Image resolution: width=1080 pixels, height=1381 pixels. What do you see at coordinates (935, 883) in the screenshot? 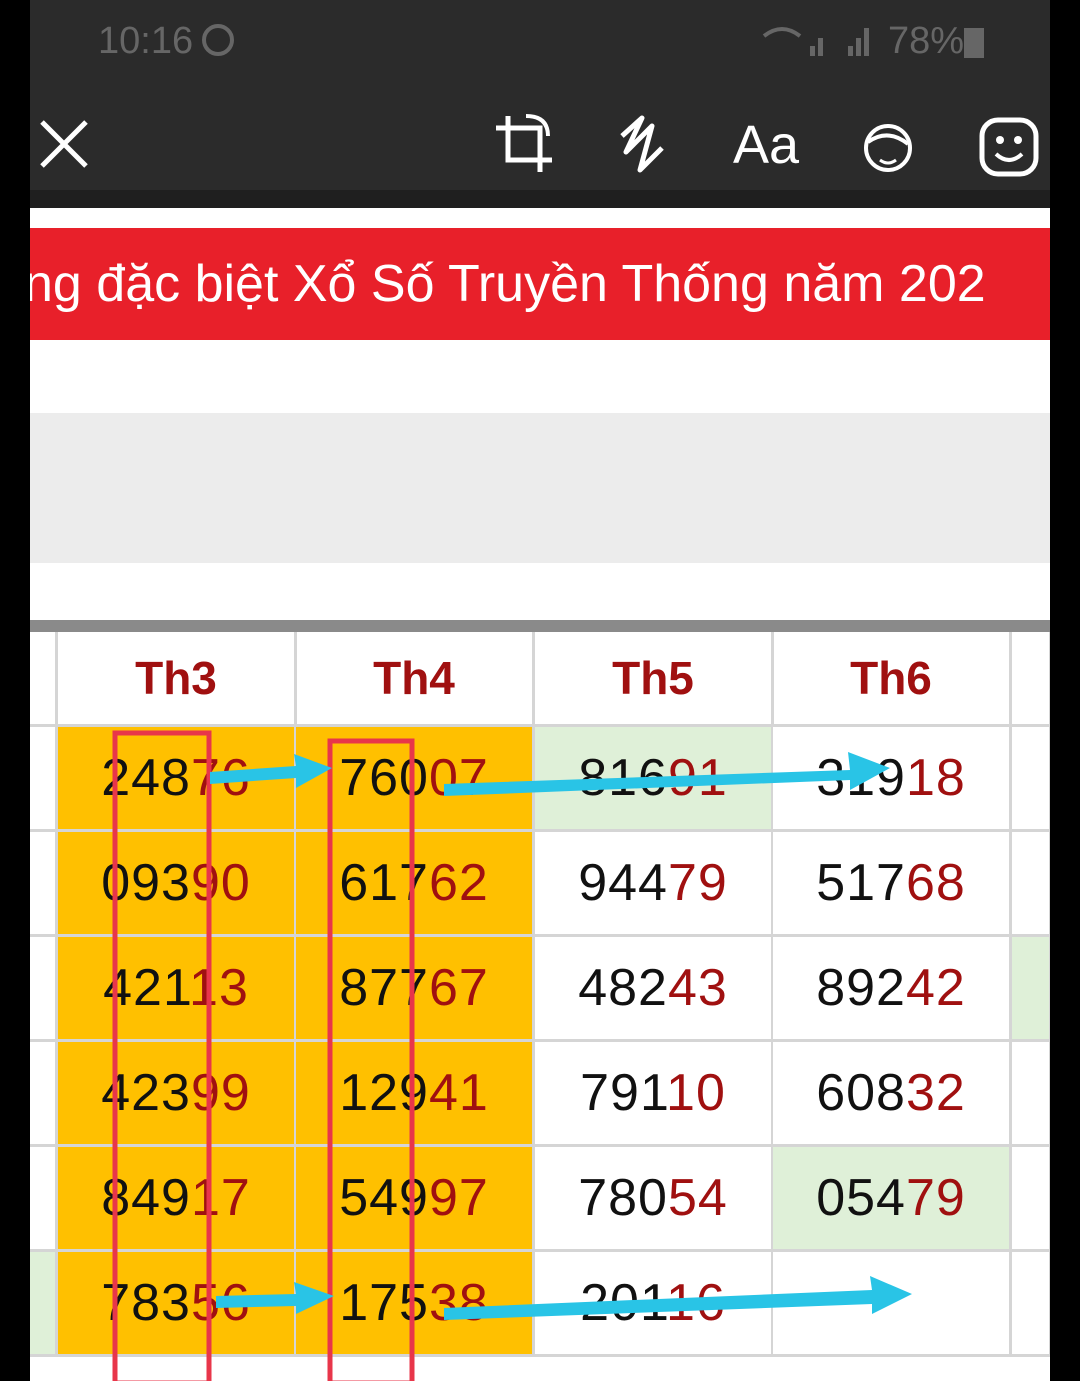
I see `number-tail: 68` at bounding box center [935, 883].